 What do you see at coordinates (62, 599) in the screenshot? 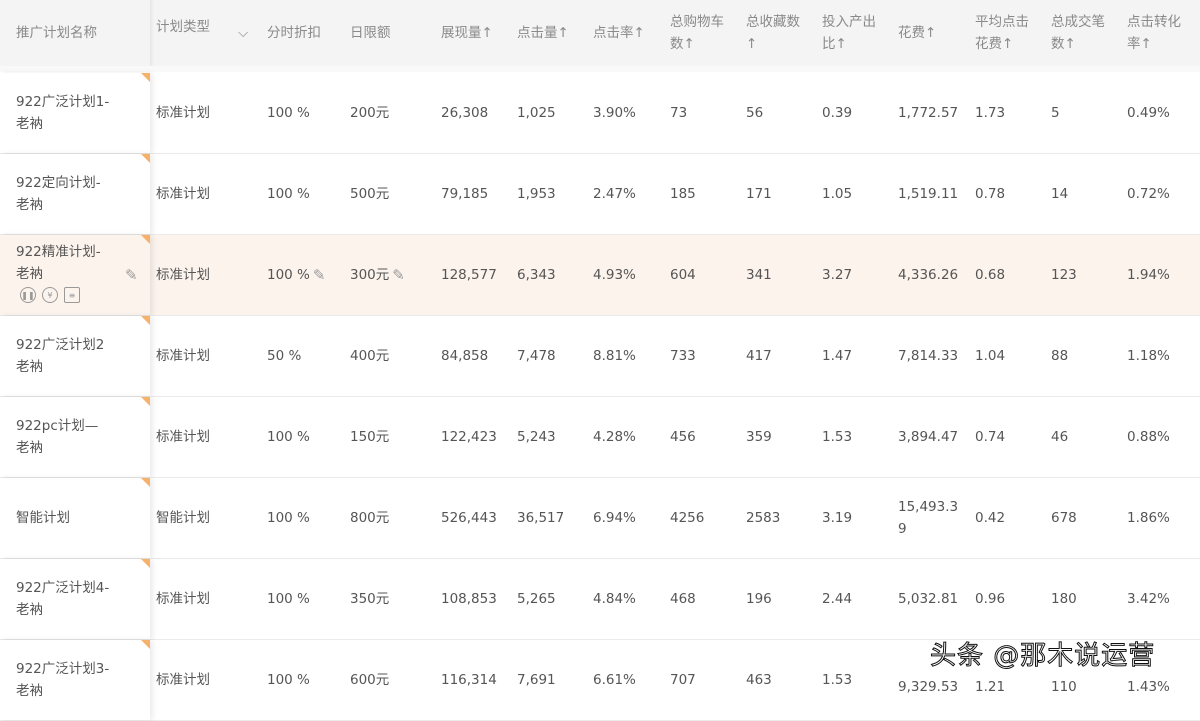
I see `cell-name: 922广泛计划4- 老衲` at bounding box center [62, 599].